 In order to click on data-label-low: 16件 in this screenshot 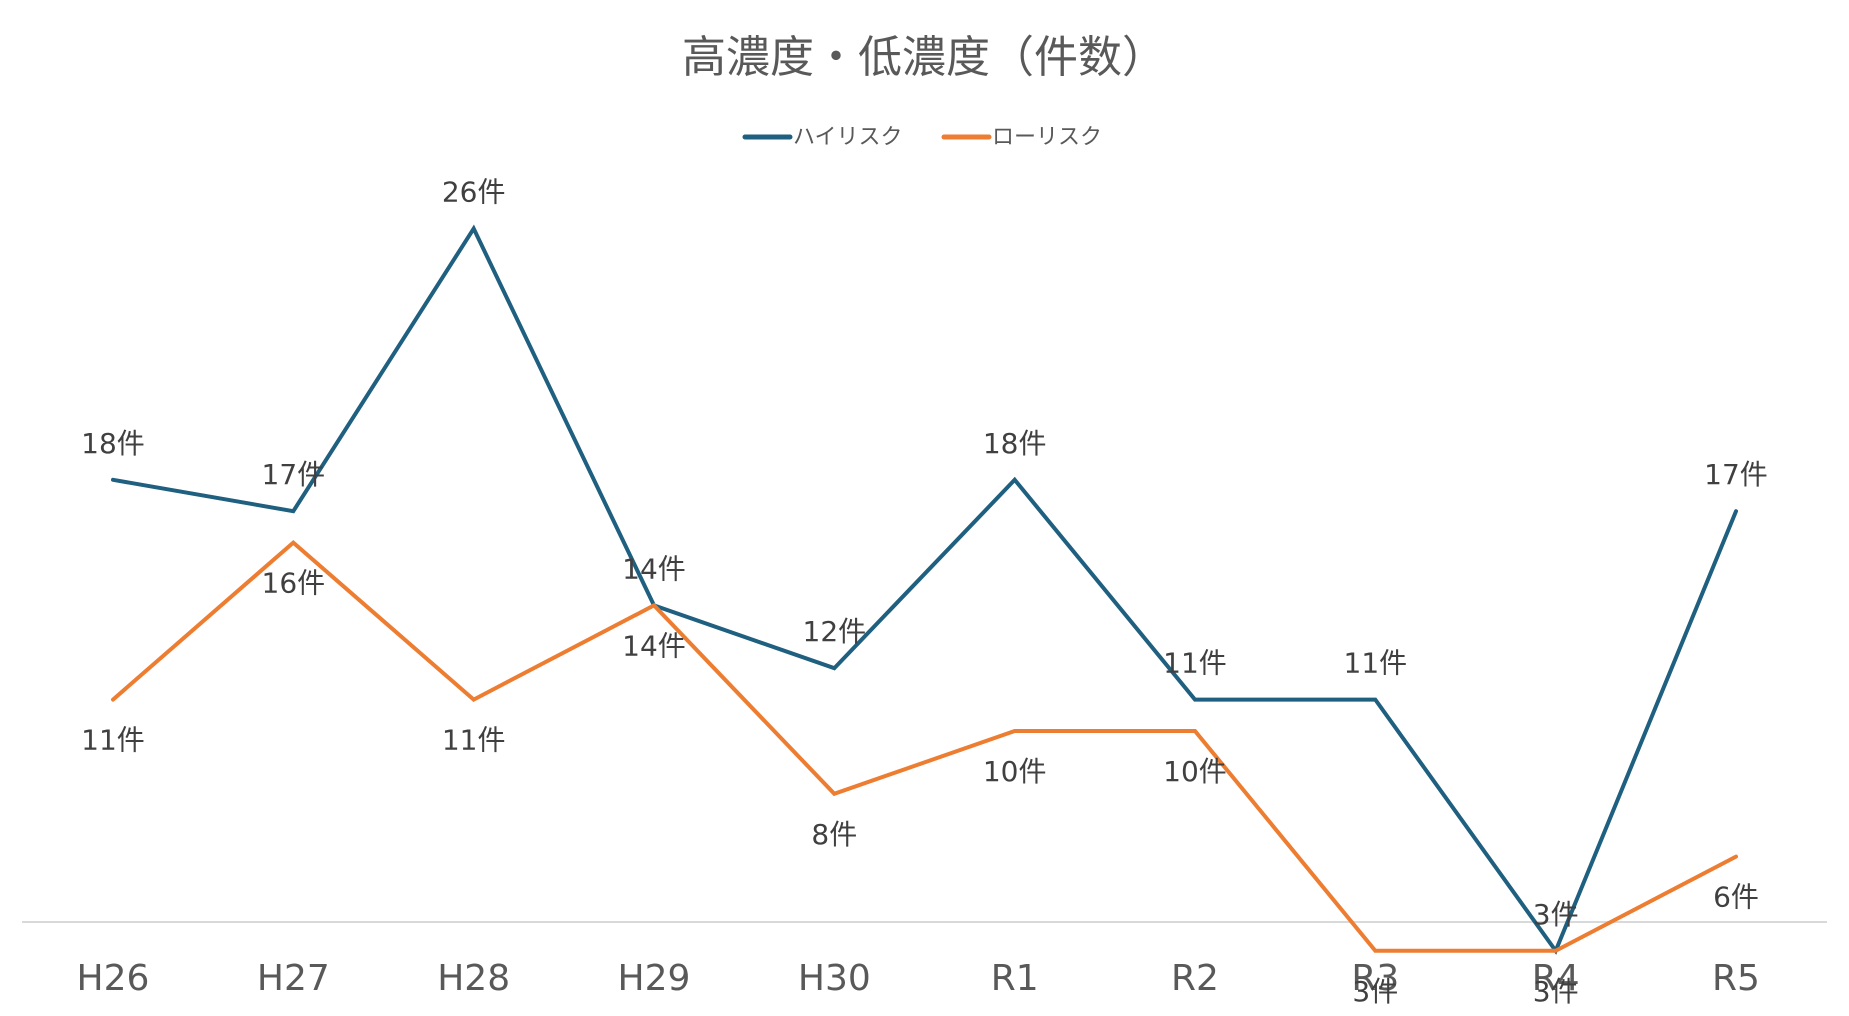, I will do `click(294, 583)`.